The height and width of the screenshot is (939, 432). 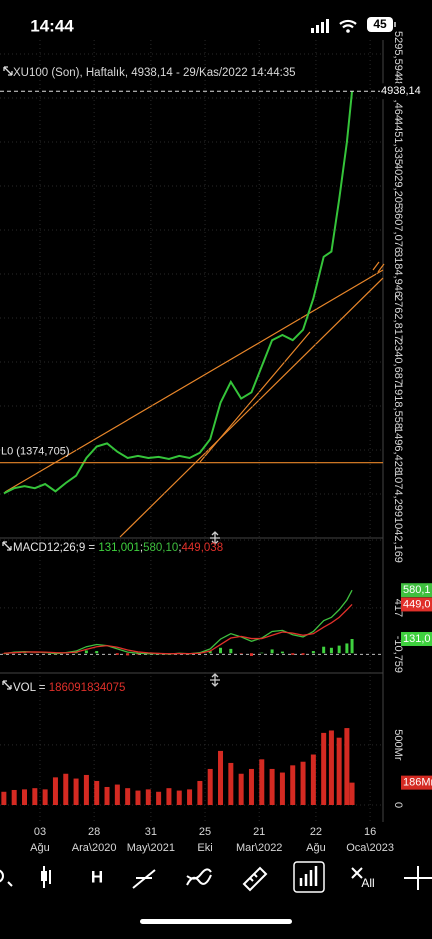 What do you see at coordinates (10, 884) in the screenshot?
I see `search-tool-handle` at bounding box center [10, 884].